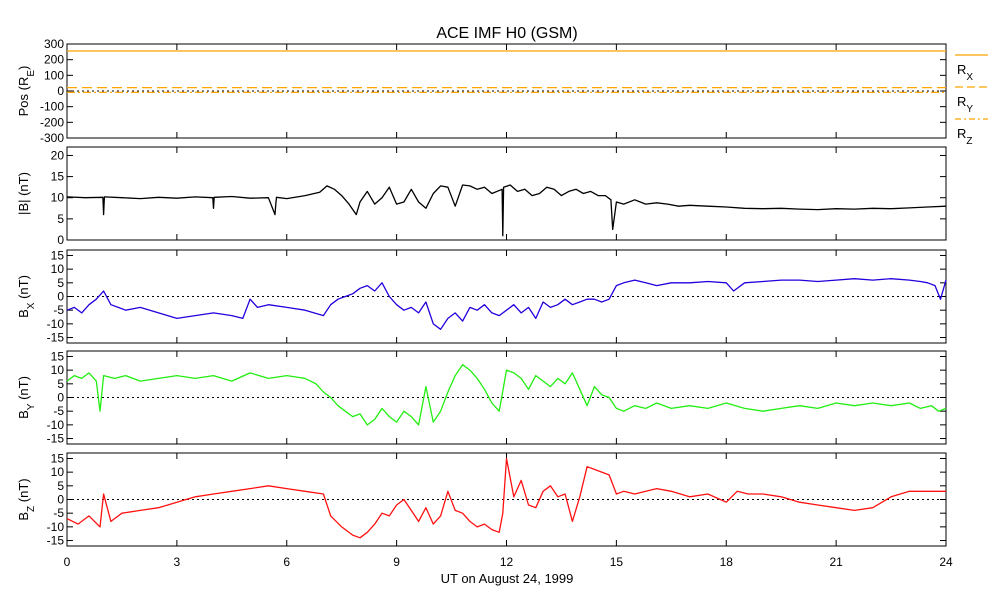 This screenshot has width=993, height=600. Describe the element at coordinates (23, 193) in the screenshot. I see `y-axis-label: |B| (nT)` at that location.